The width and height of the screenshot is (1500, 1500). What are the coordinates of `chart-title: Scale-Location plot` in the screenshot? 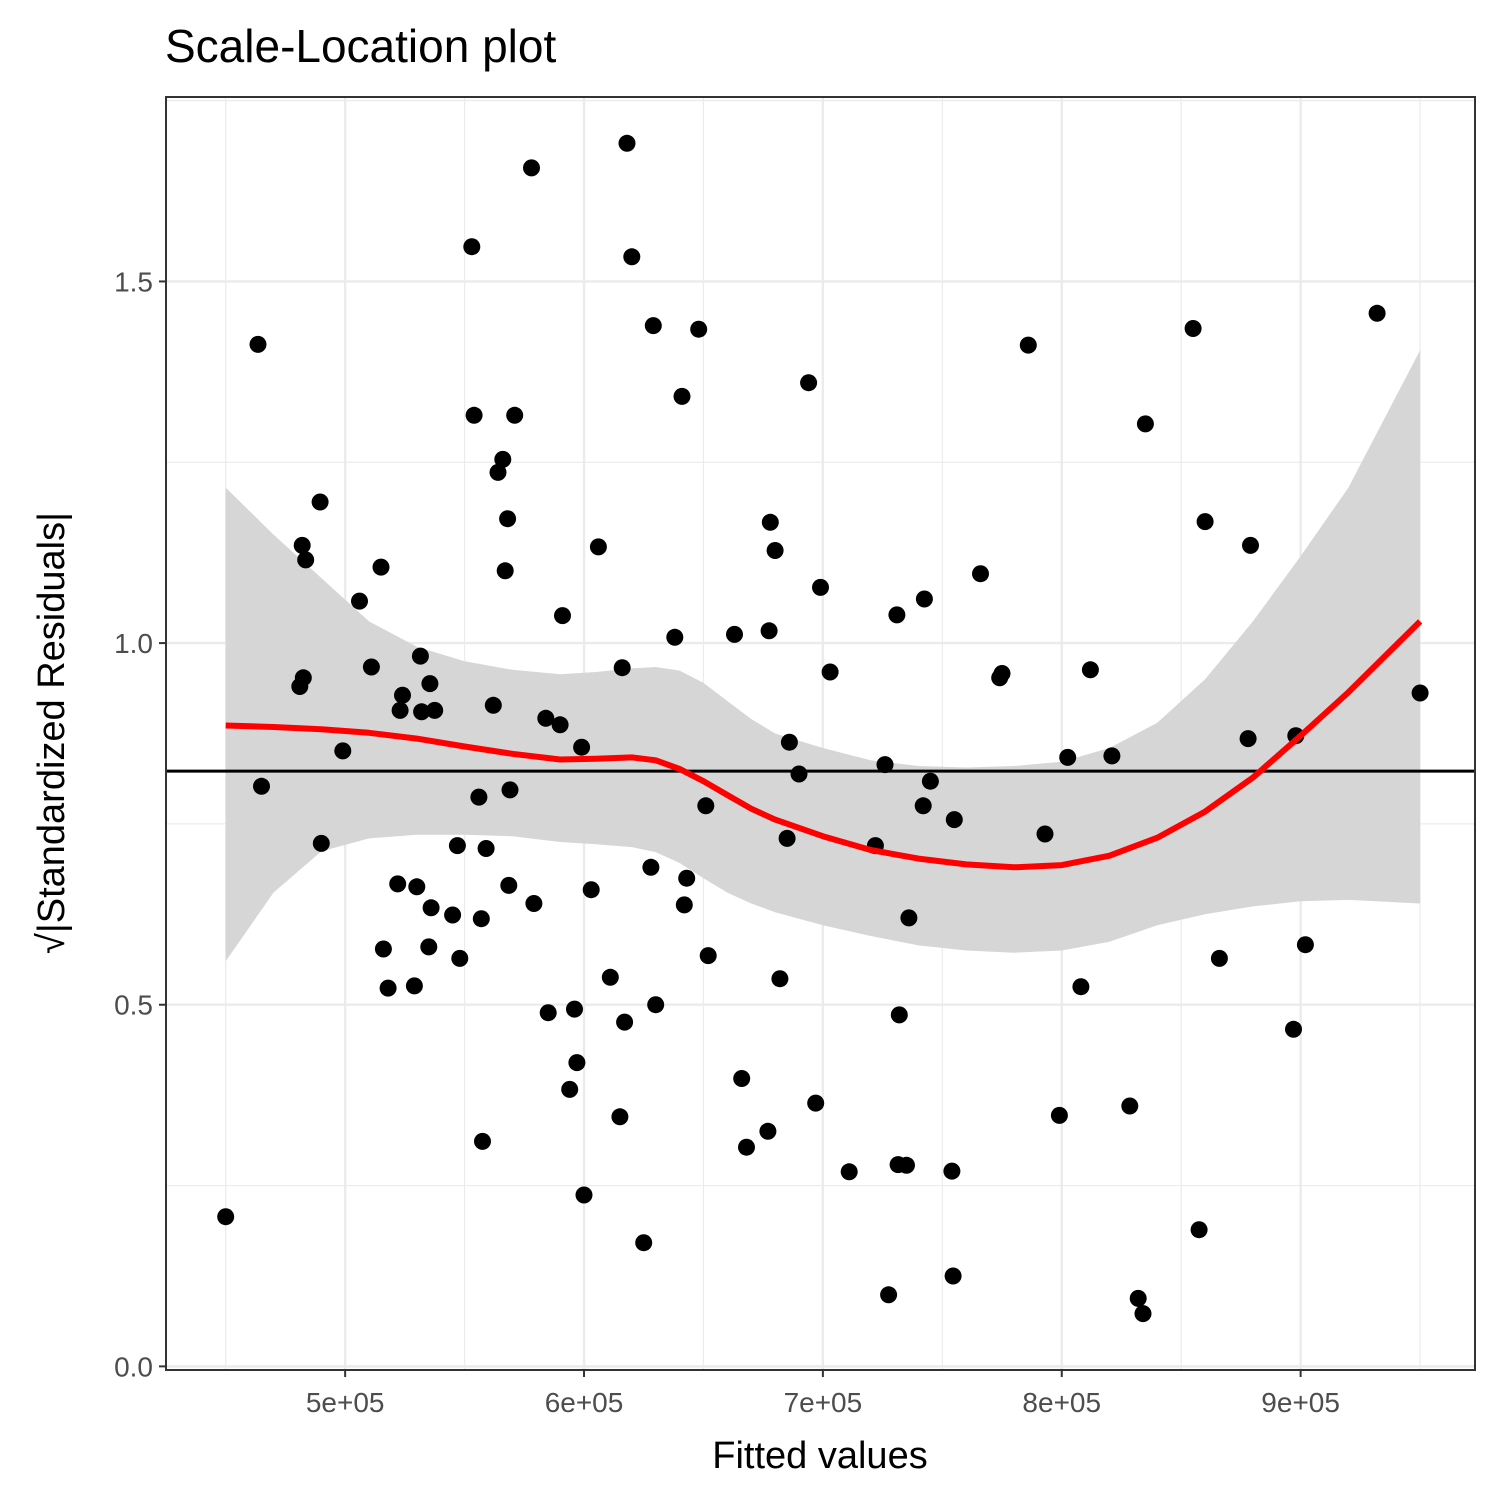 It's located at (360, 46).